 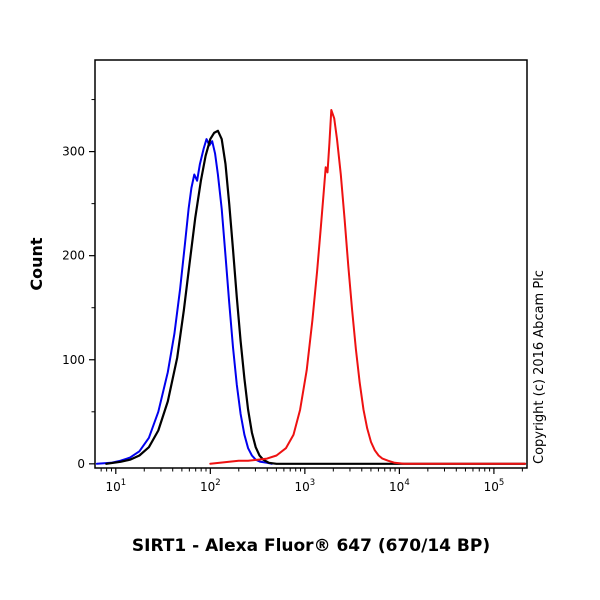 I want to click on copyright-text: Copyright (c) 2016 Abcam Plc, so click(x=539, y=367).